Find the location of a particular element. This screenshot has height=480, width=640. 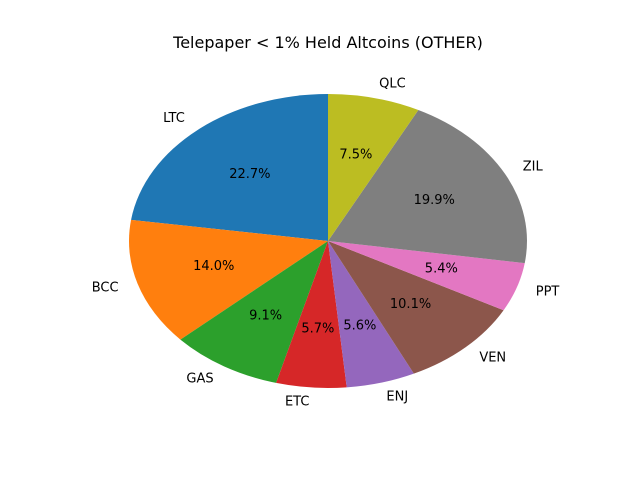

slice-pct-label-ven: 10.1% is located at coordinates (410, 304).